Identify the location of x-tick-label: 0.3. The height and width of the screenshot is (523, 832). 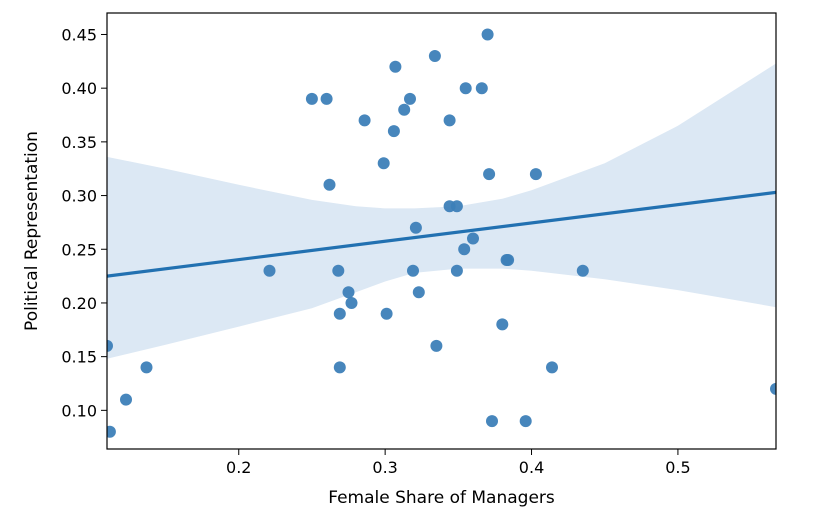
(384, 467).